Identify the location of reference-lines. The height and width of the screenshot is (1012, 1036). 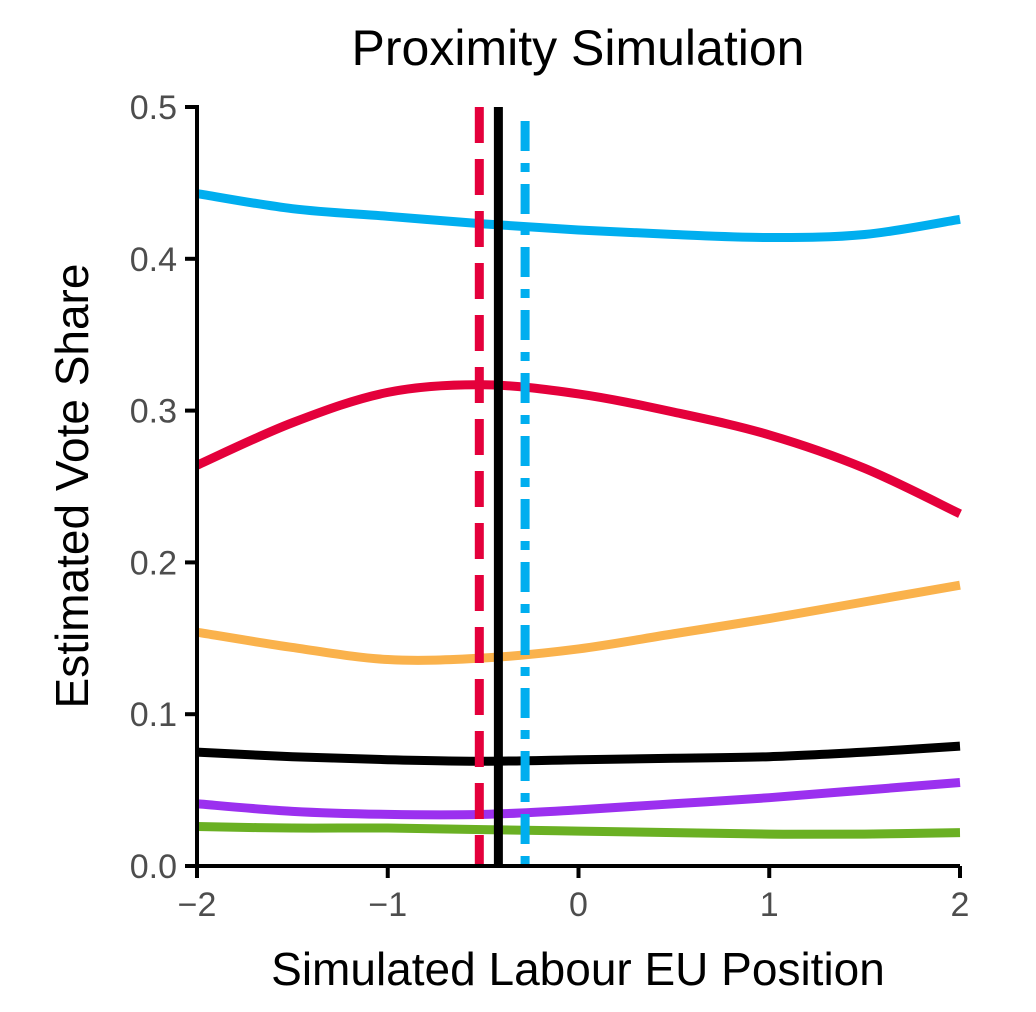
(502, 486).